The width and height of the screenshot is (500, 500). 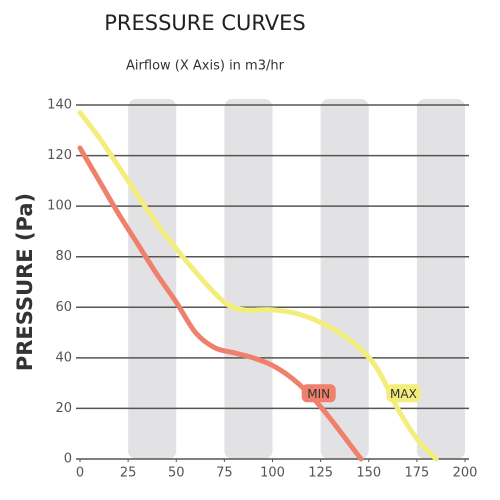 What do you see at coordinates (465, 473) in the screenshot?
I see `x-tick-label: 200` at bounding box center [465, 473].